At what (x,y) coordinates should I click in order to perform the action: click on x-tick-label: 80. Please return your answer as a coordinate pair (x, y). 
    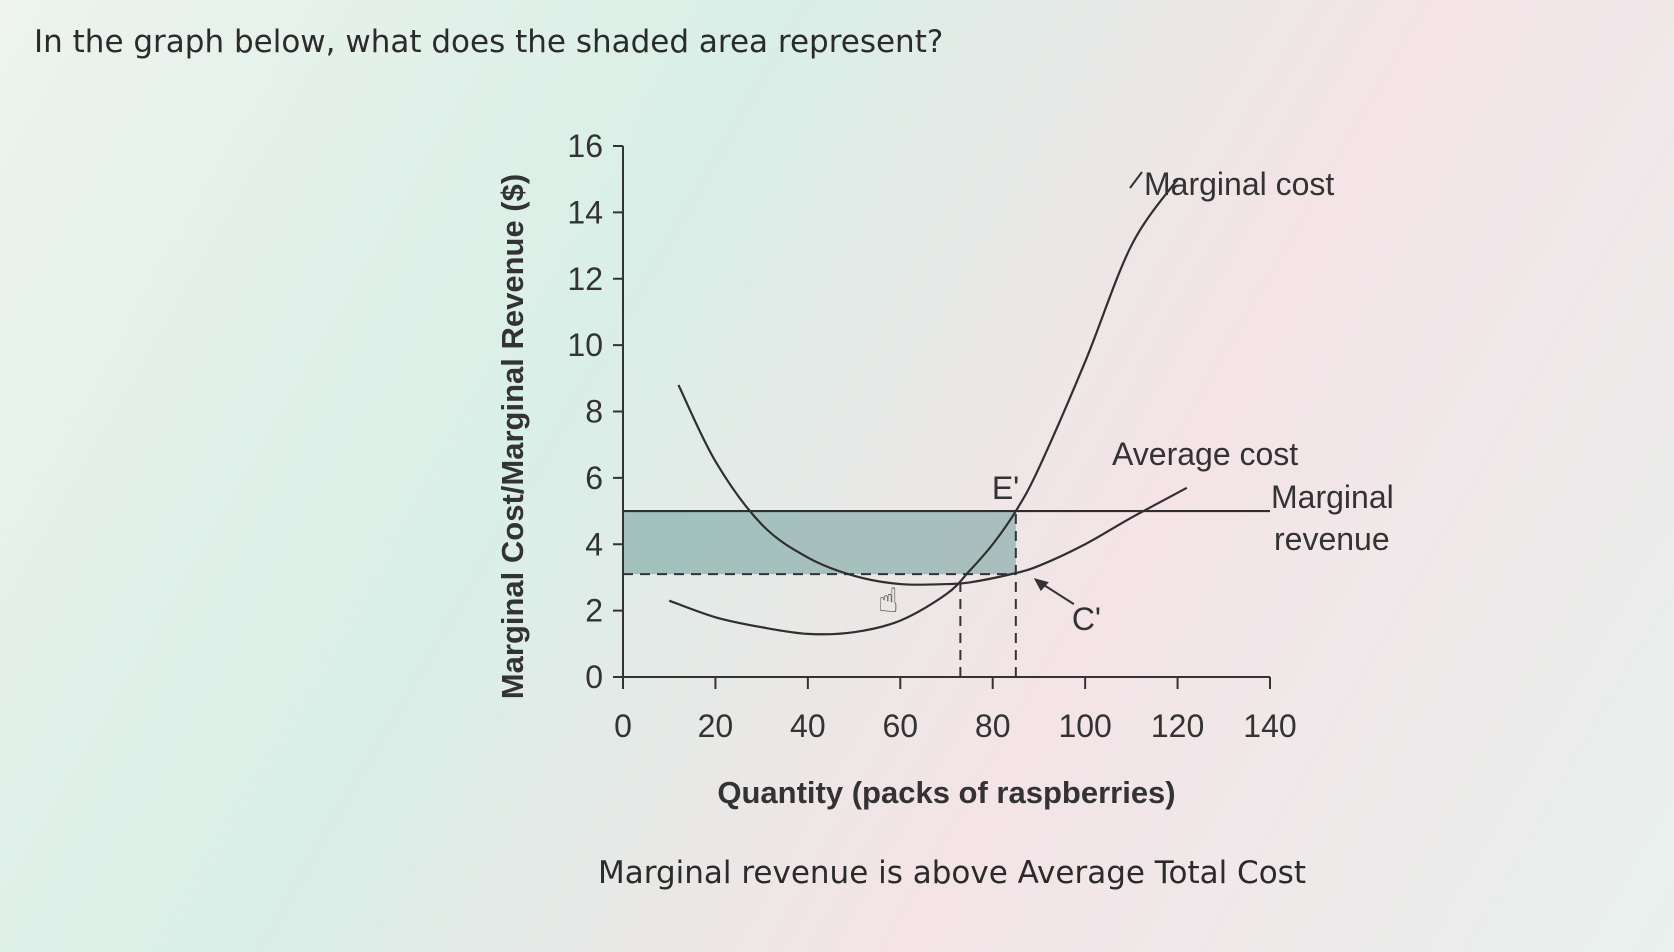
    Looking at the image, I should click on (993, 726).